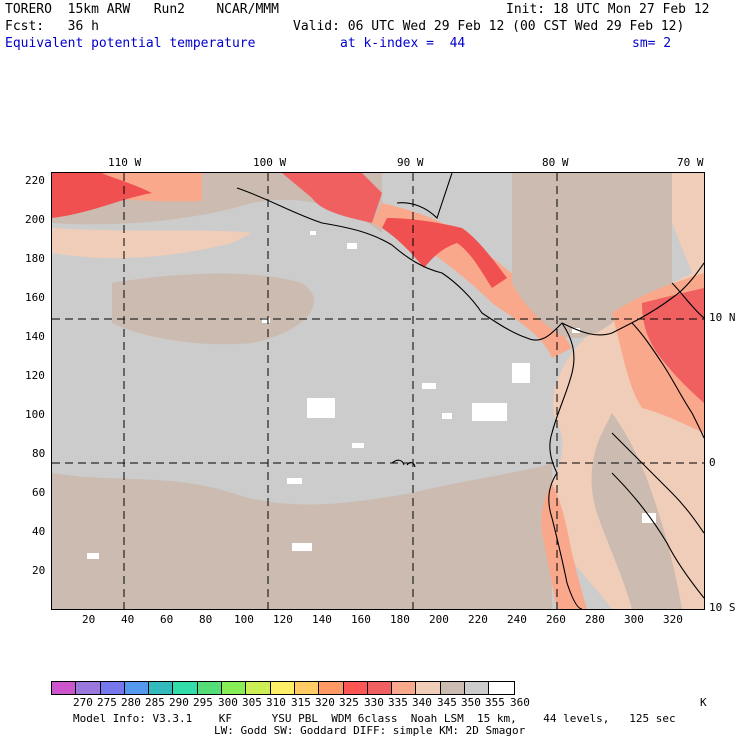 The height and width of the screenshot is (740, 740). What do you see at coordinates (35, 336) in the screenshot?
I see `y-label: 140` at bounding box center [35, 336].